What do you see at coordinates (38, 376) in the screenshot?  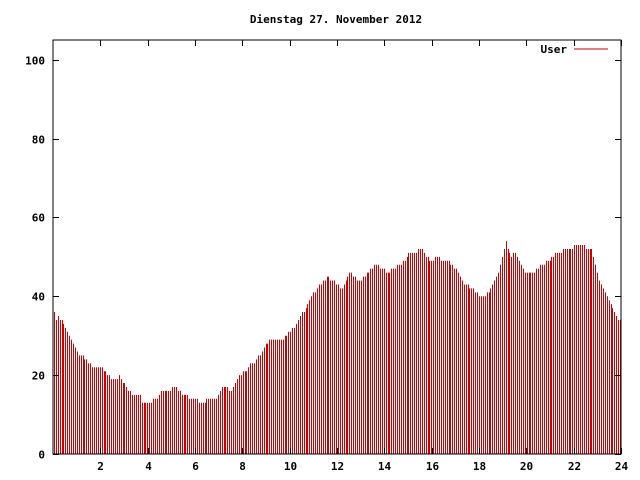 I see `y-tick-label: 20` at bounding box center [38, 376].